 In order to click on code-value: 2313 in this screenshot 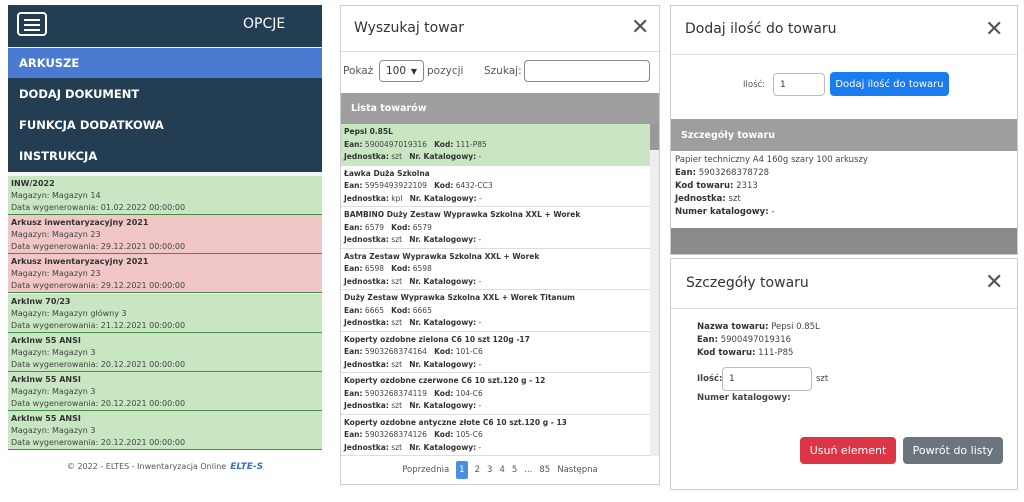, I will do `click(747, 186)`.